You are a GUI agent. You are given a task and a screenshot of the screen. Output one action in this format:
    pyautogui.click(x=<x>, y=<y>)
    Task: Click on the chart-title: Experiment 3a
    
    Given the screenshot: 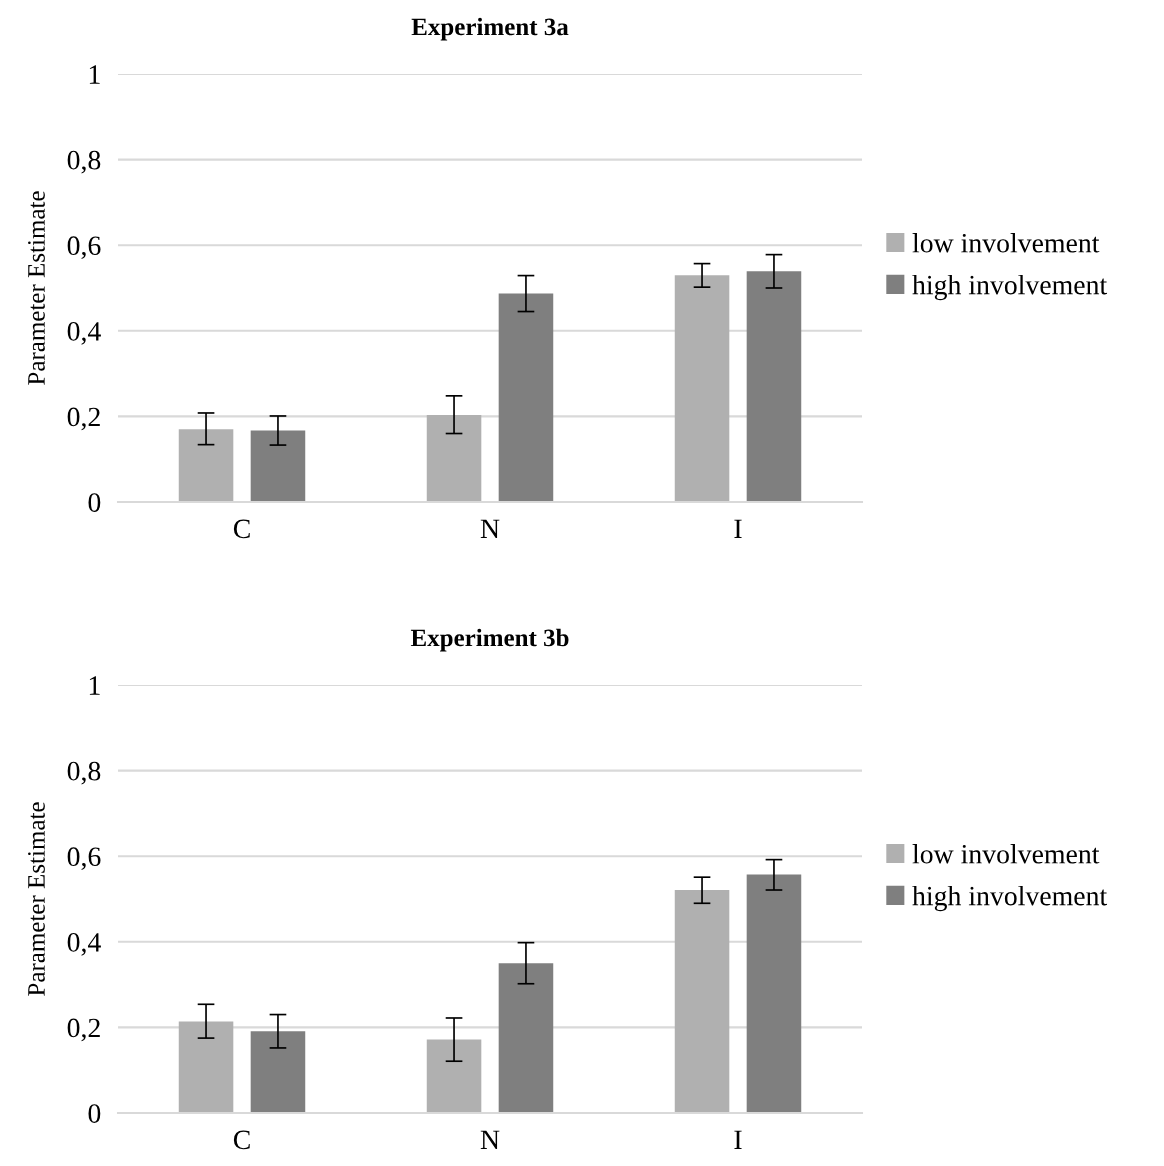 What is the action you would take?
    pyautogui.click(x=490, y=29)
    